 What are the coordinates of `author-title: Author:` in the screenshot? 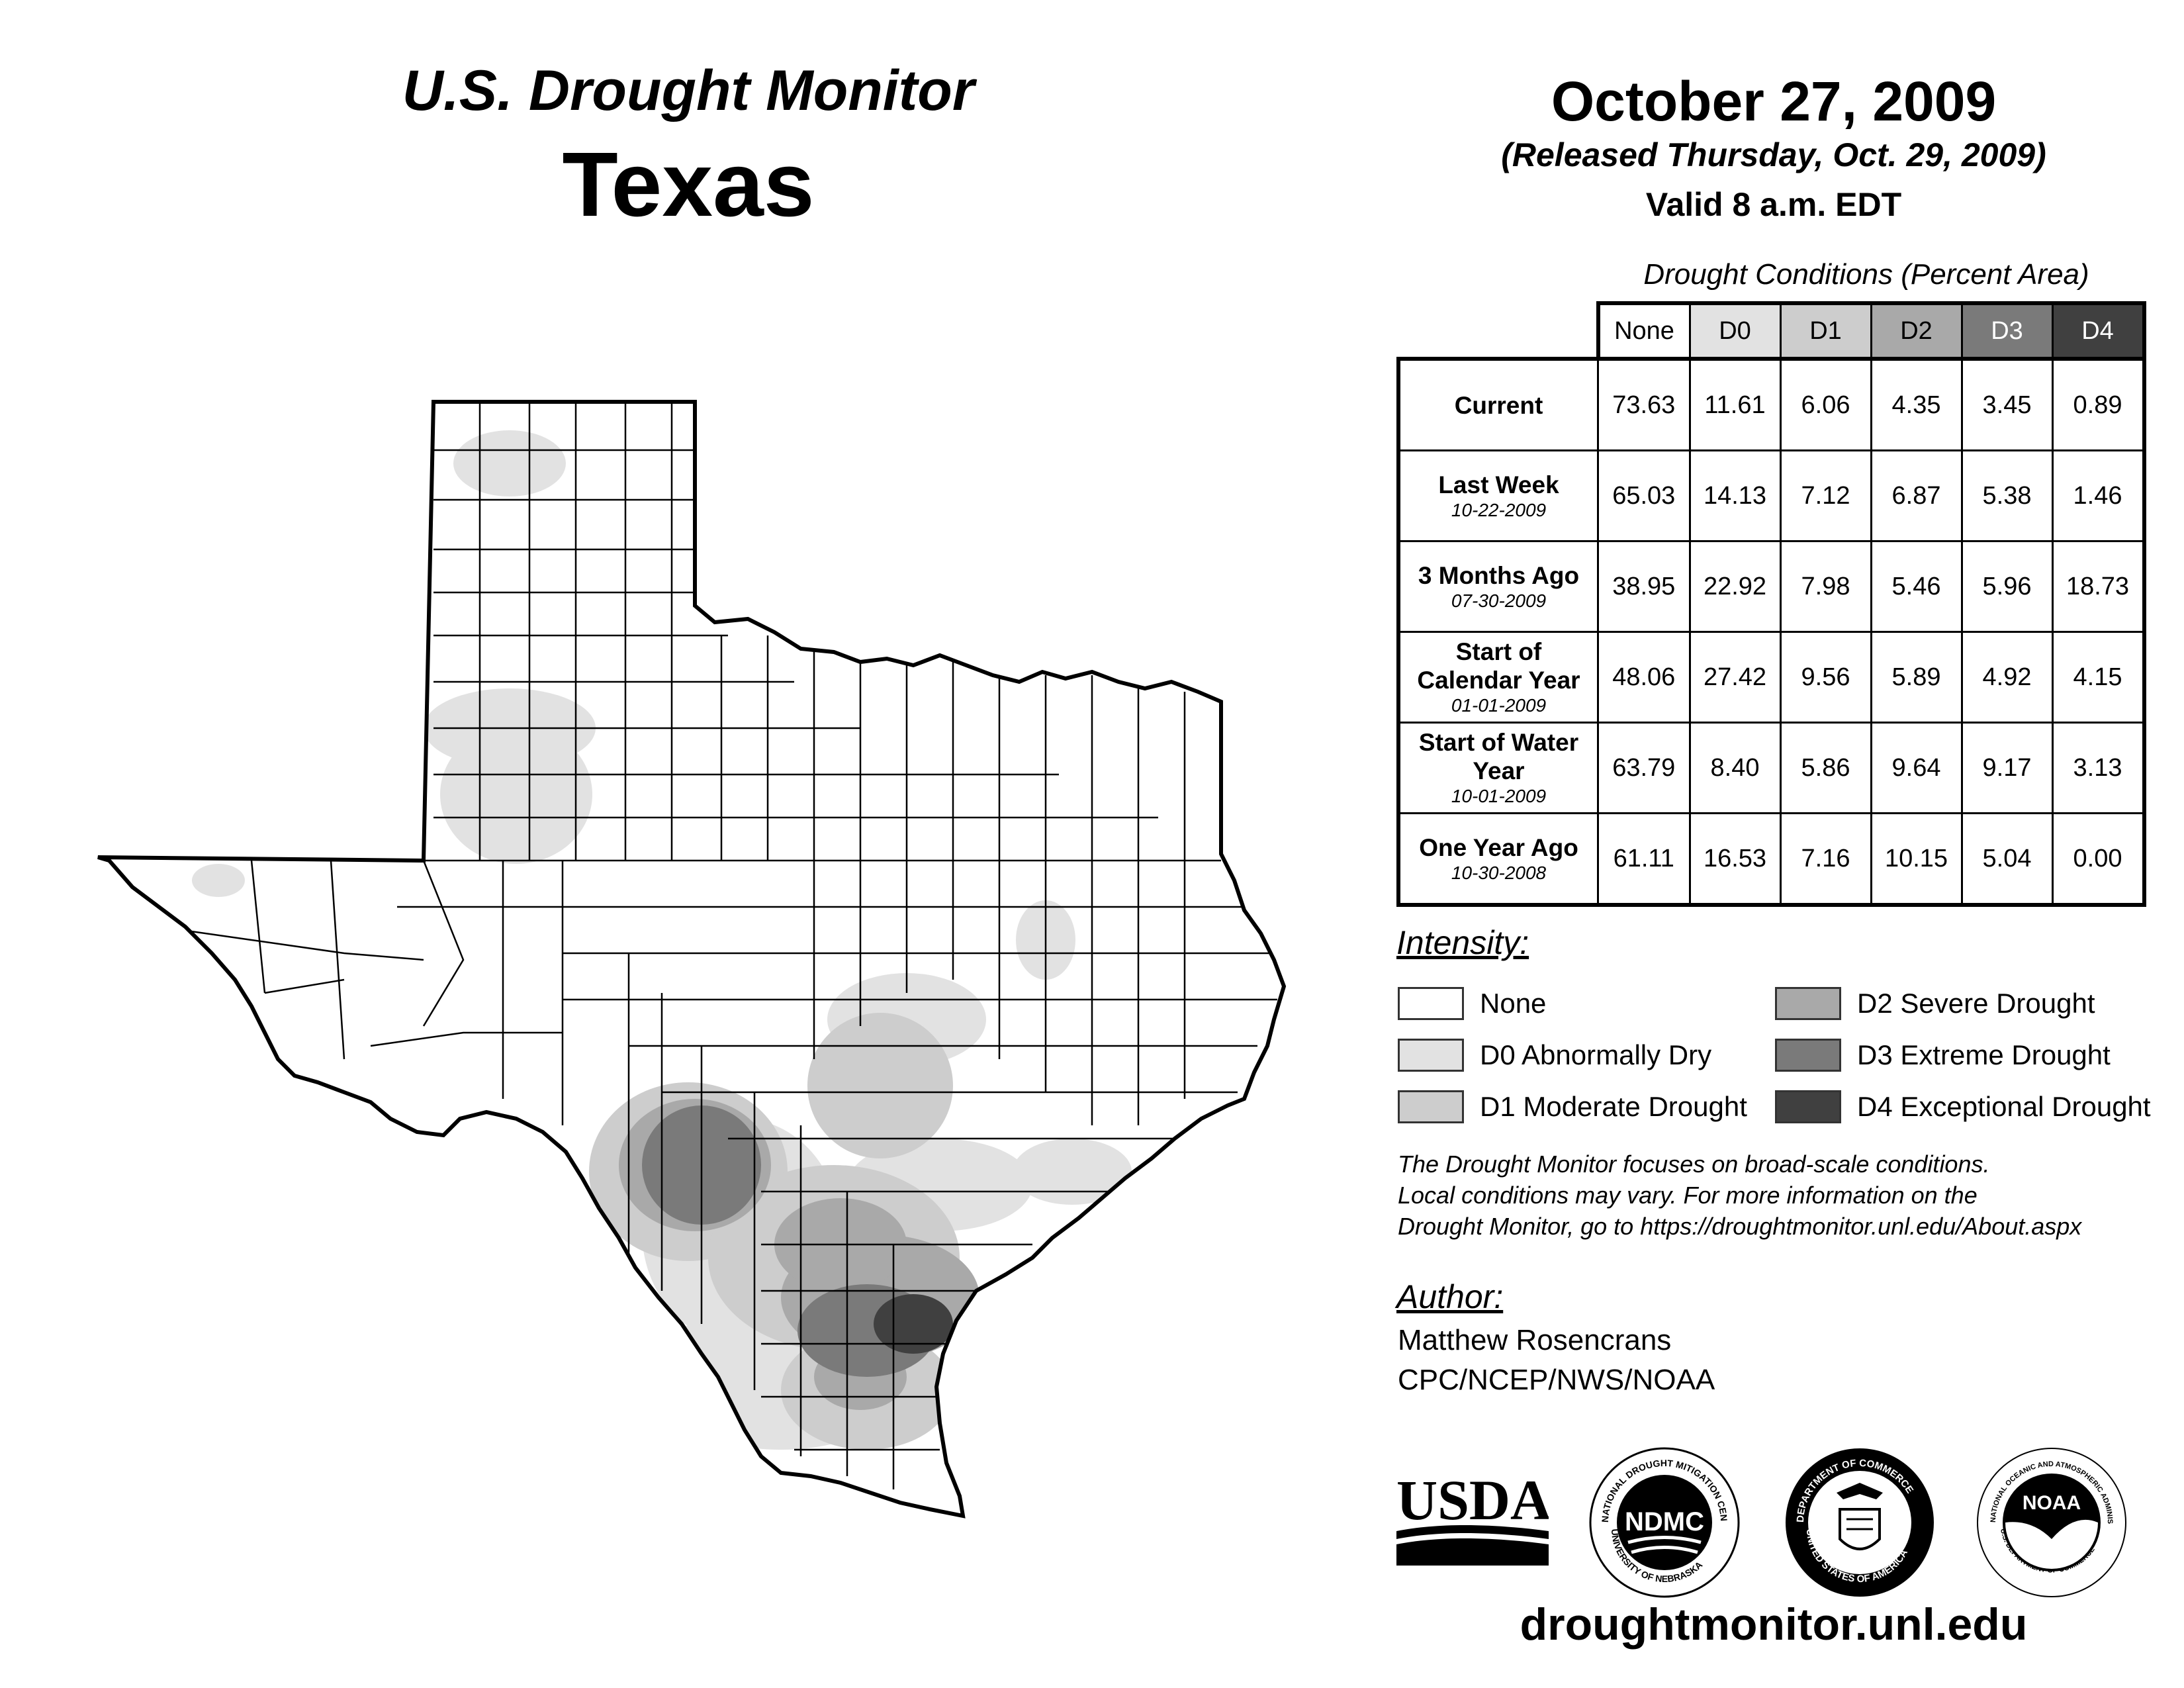 It's located at (1450, 1296).